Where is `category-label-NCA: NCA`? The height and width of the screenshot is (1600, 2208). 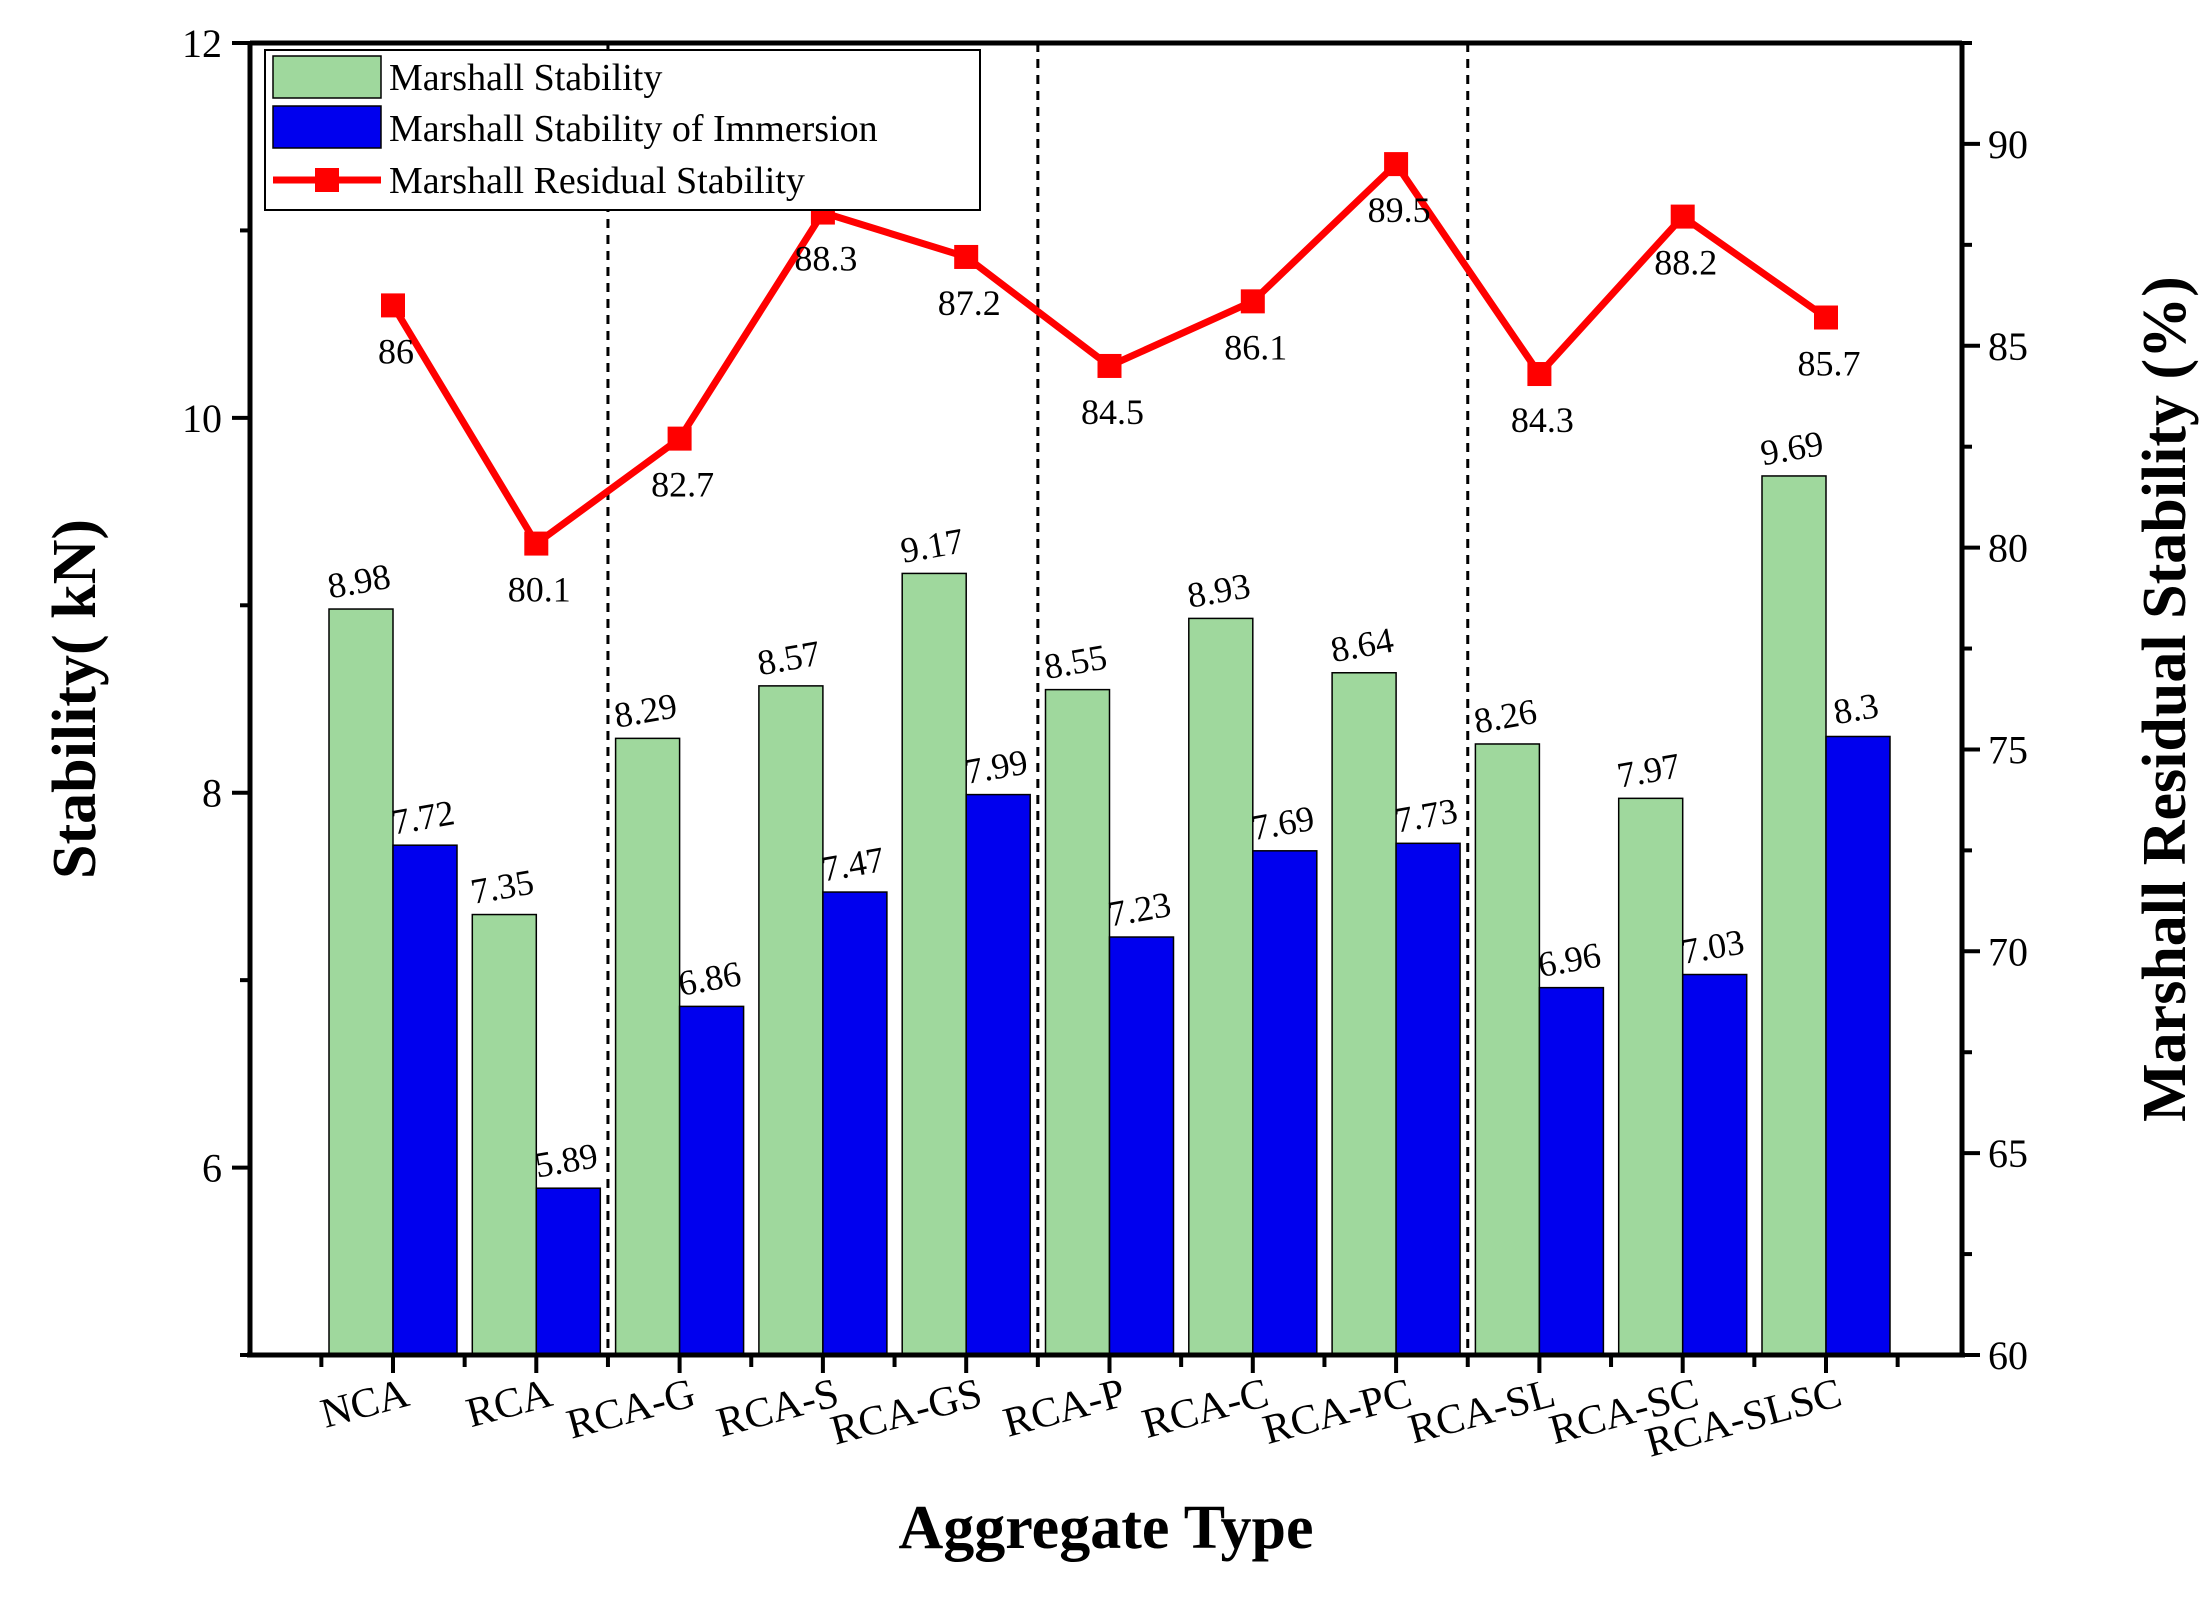
category-label-NCA: NCA is located at coordinates (365, 1404).